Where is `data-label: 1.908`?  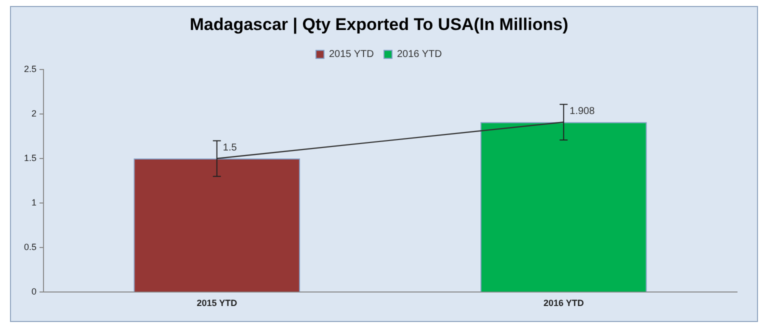
data-label: 1.908 is located at coordinates (583, 111).